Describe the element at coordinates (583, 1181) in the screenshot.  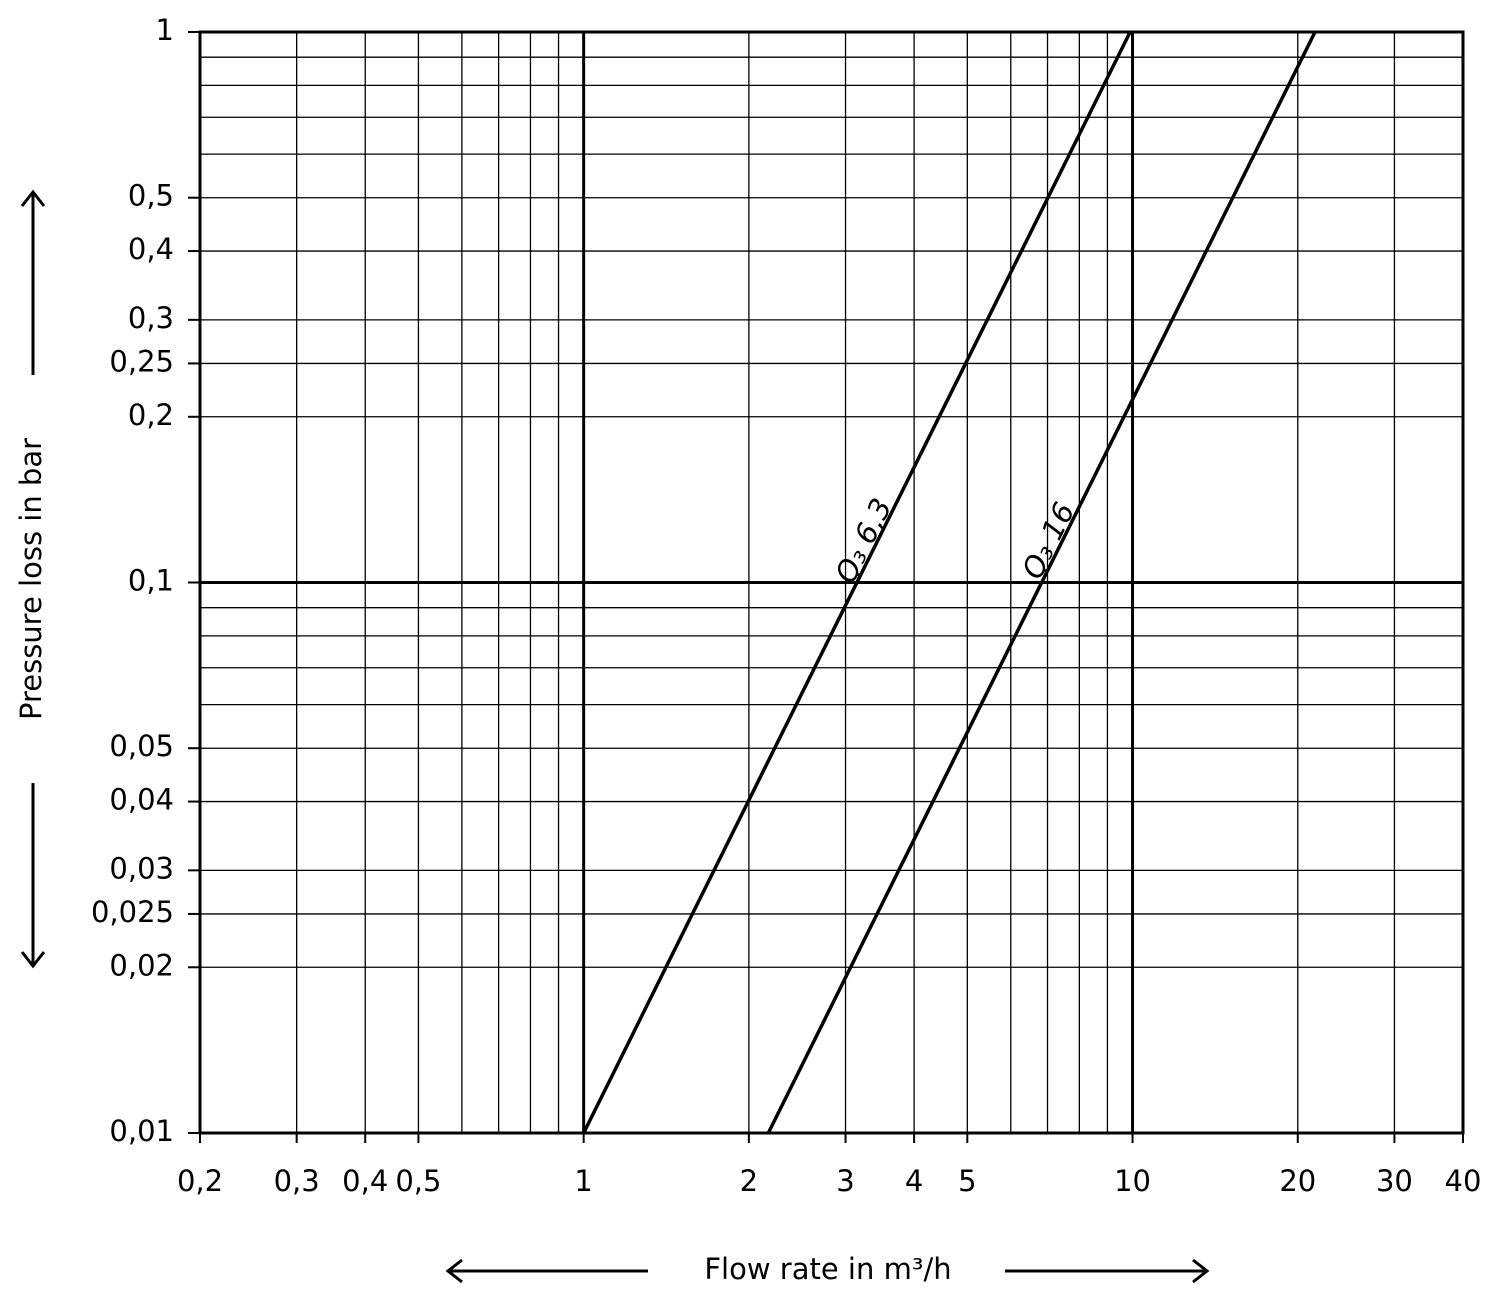
I see `x-tick-label: 1` at that location.